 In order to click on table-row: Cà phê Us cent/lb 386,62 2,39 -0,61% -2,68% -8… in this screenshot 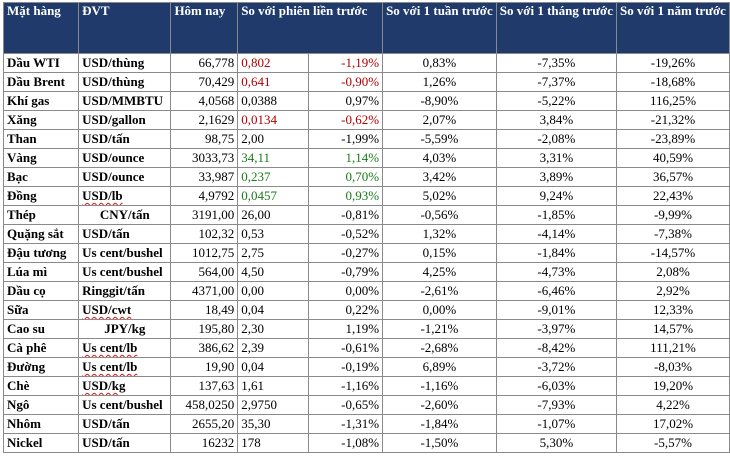, I will do `click(366, 348)`.